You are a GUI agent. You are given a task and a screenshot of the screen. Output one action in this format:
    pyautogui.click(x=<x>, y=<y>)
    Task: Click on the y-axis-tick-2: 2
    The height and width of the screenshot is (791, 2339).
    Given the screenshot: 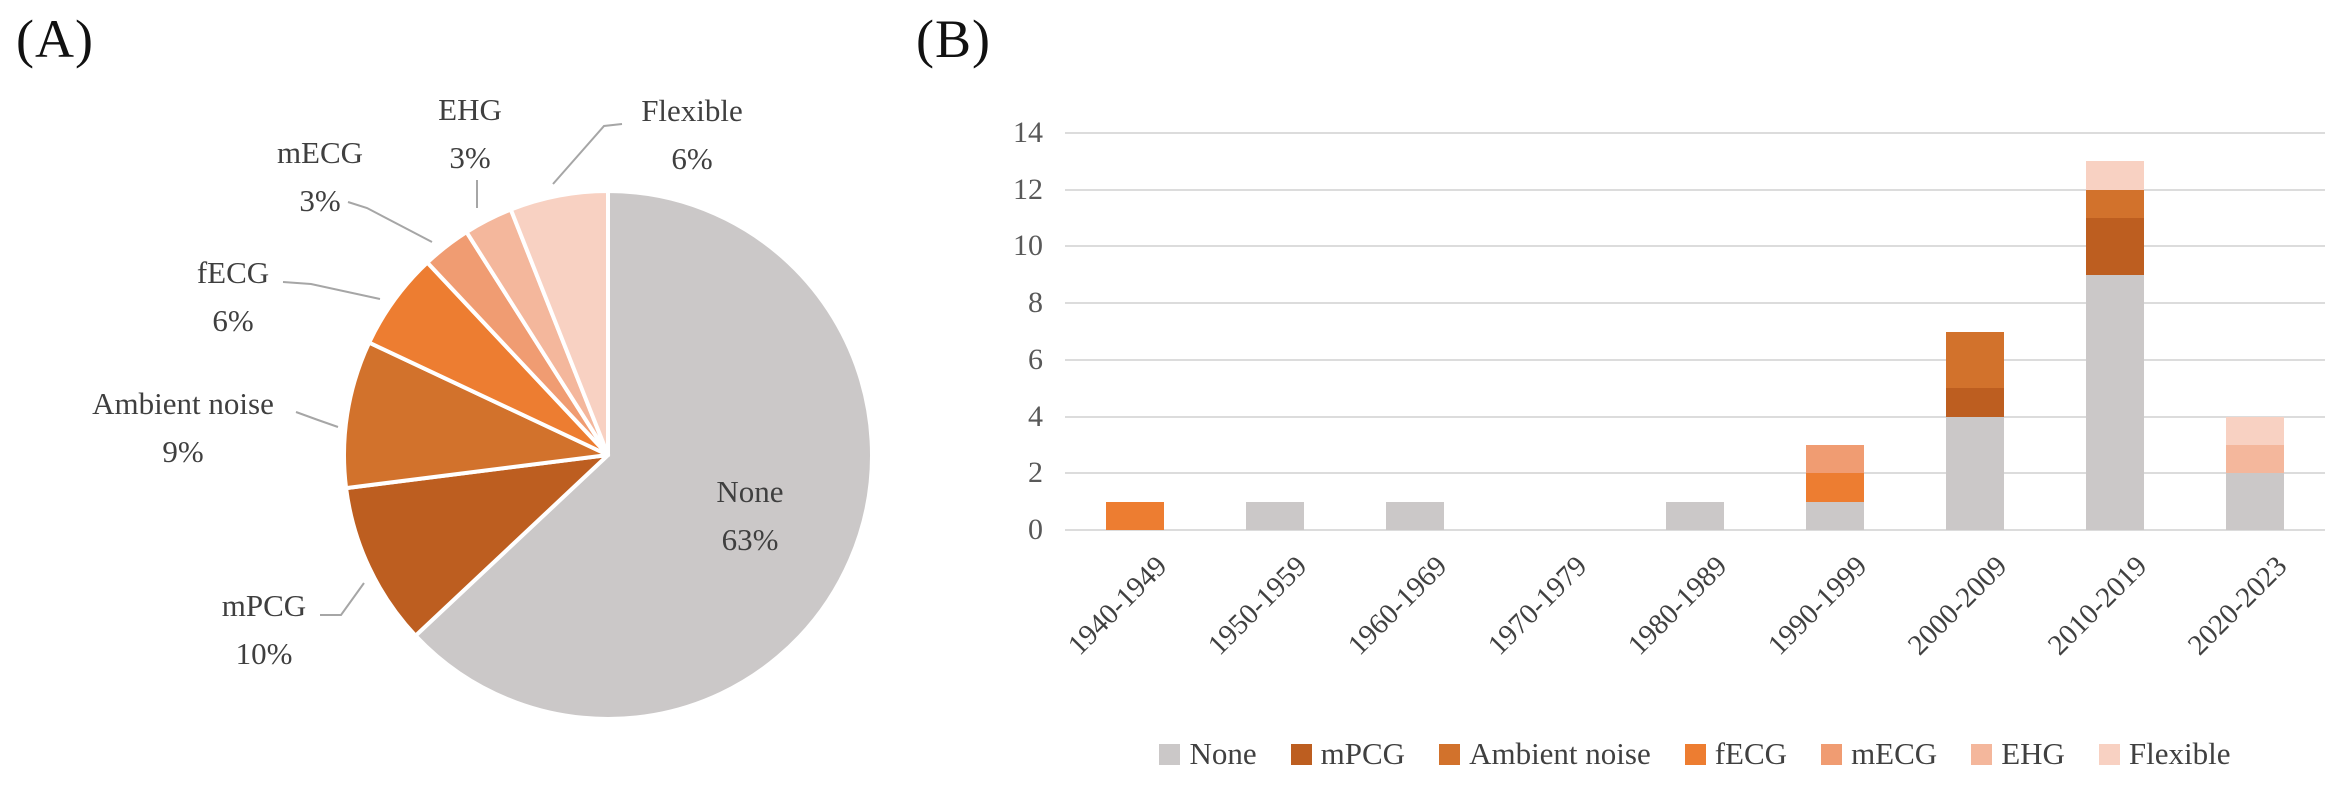 What is the action you would take?
    pyautogui.click(x=1035, y=473)
    